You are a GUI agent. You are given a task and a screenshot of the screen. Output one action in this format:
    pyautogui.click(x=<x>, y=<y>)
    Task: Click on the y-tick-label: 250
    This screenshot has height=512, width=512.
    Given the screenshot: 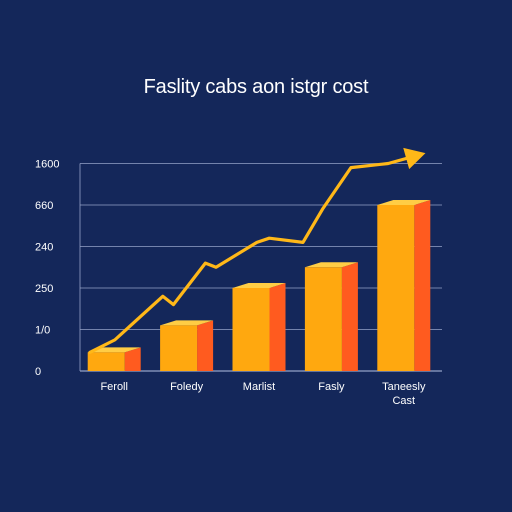 What is the action you would take?
    pyautogui.click(x=44, y=289)
    